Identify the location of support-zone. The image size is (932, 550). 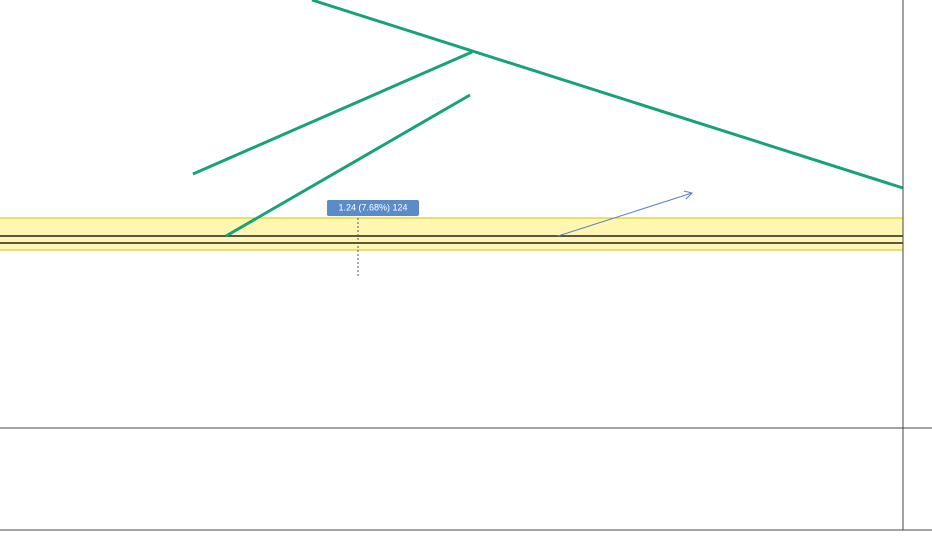
(451, 234).